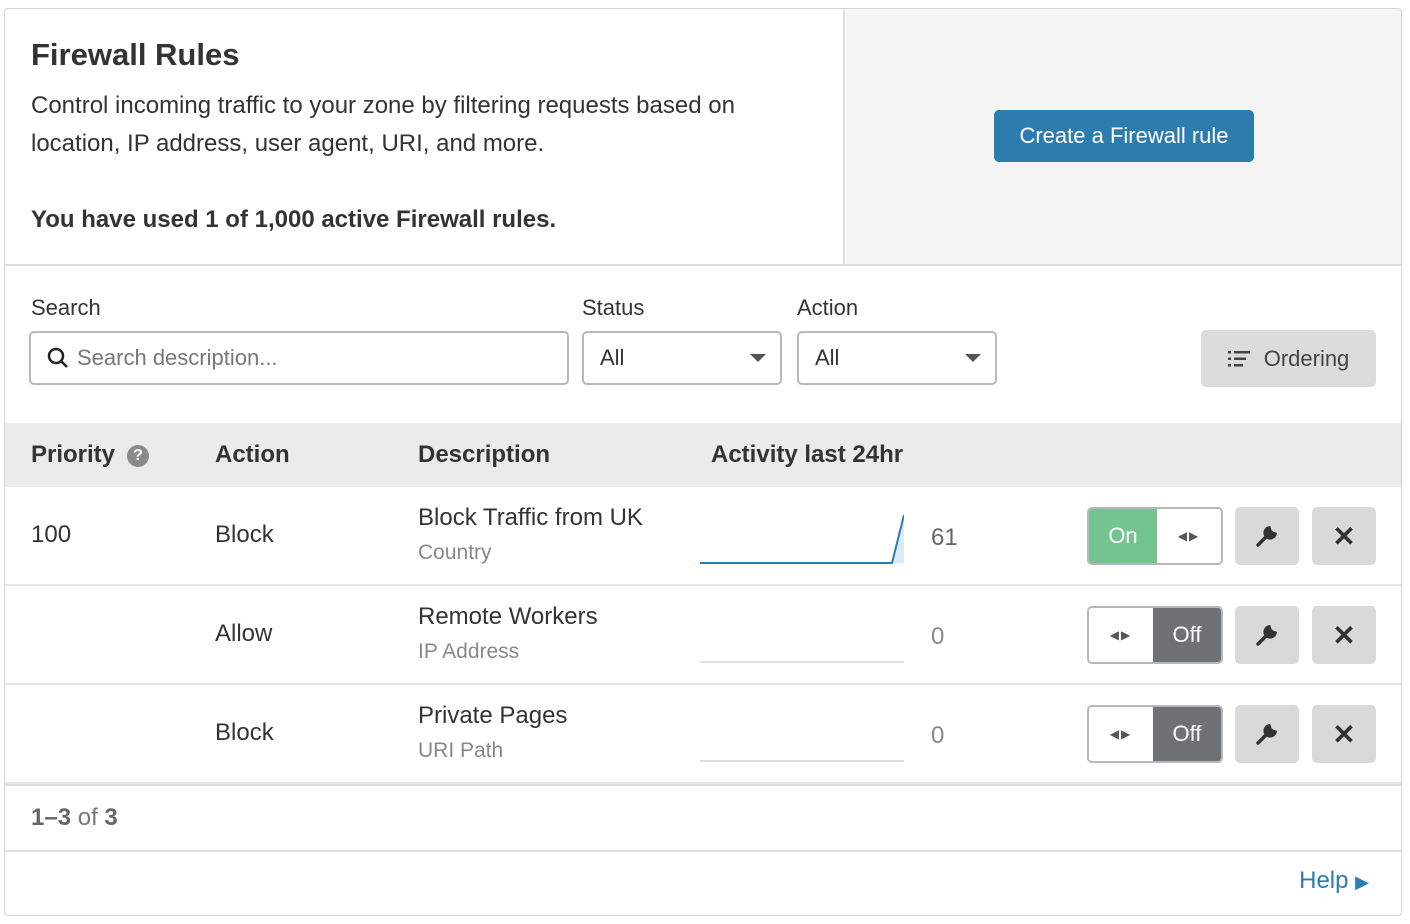 This screenshot has width=1410, height=924. What do you see at coordinates (244, 633) in the screenshot?
I see `rule-action: Allow` at bounding box center [244, 633].